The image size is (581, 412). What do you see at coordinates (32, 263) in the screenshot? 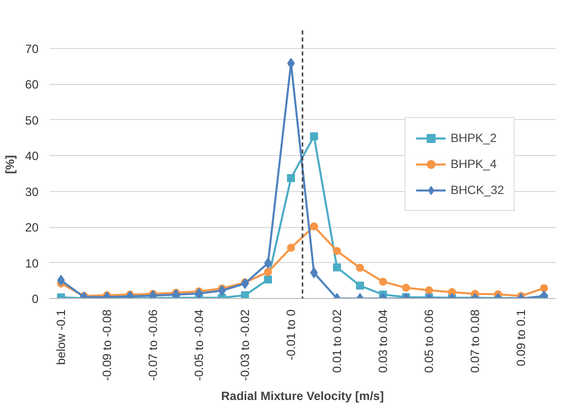
I see `y-tick-label: 10` at bounding box center [32, 263].